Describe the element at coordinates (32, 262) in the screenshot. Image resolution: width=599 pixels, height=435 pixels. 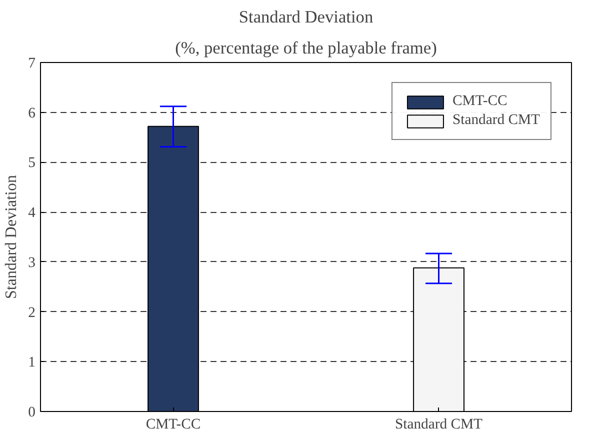
I see `y-tick-label: 3` at that location.